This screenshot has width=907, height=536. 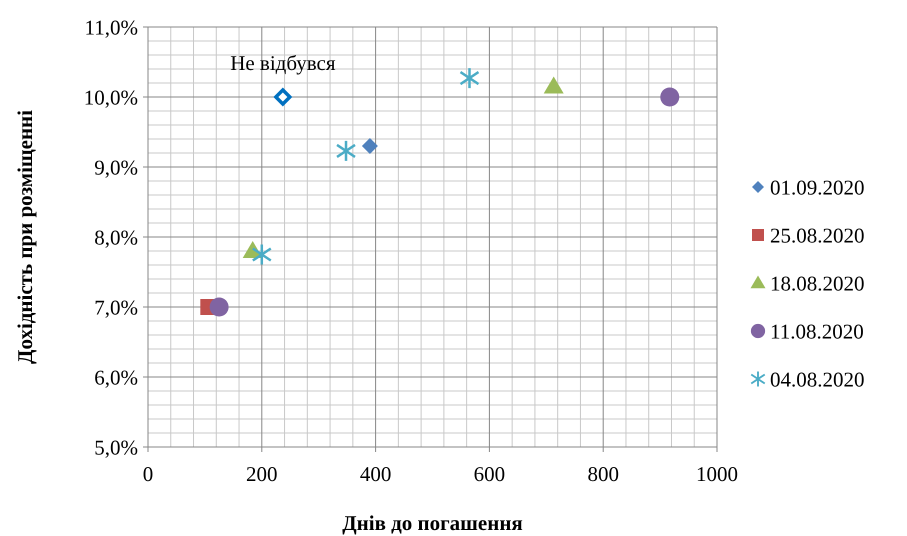 What do you see at coordinates (111, 97) in the screenshot?
I see `y-tick-label: 10,0%` at bounding box center [111, 97].